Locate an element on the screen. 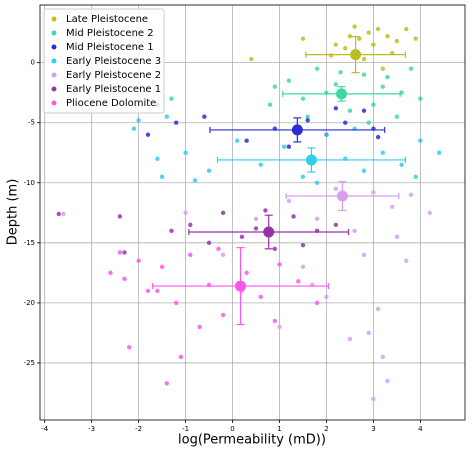  legend-label: Late Pleistocene is located at coordinates (107, 19).